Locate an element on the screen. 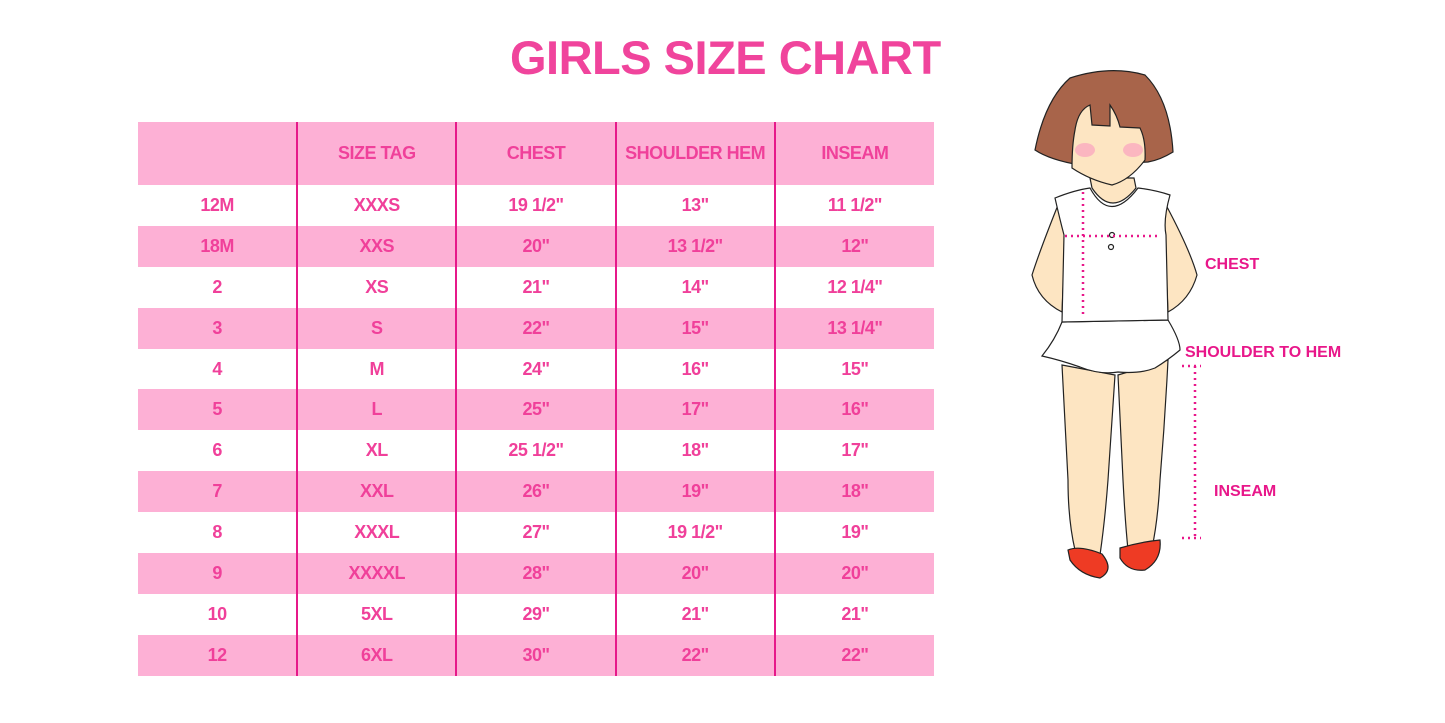  table-cell: 13 1/2" is located at coordinates (694, 246).